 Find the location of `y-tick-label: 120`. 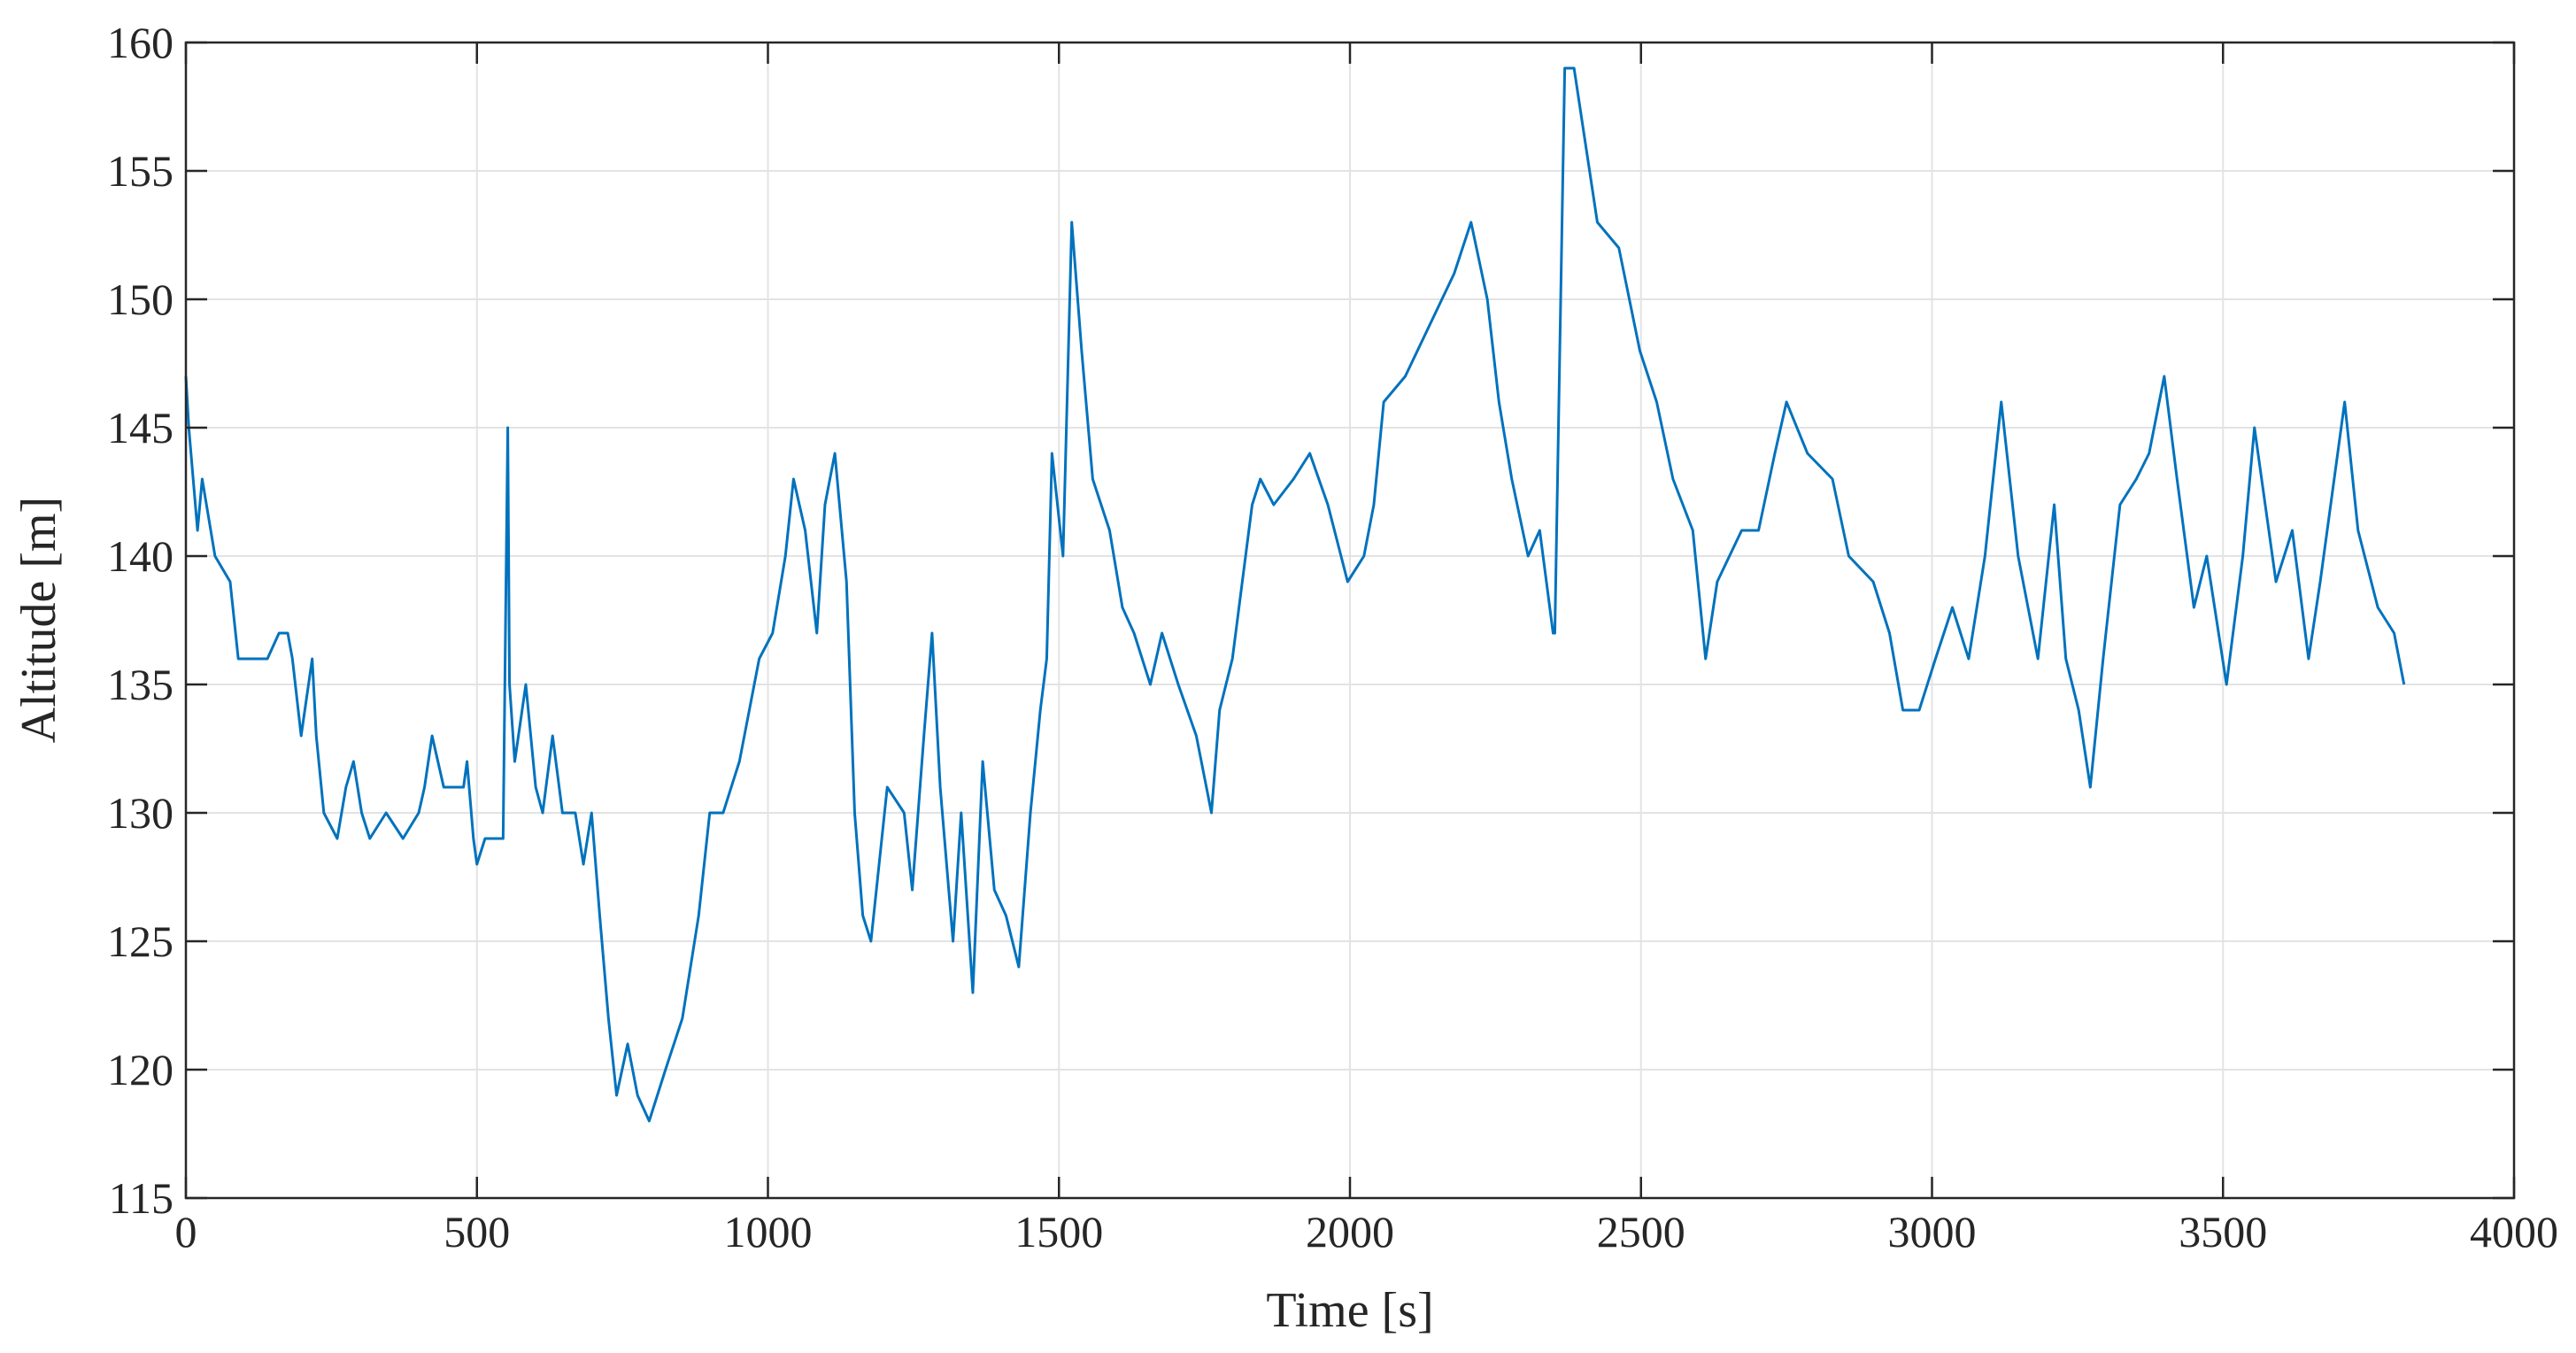

y-tick-label: 120 is located at coordinates (140, 1070).